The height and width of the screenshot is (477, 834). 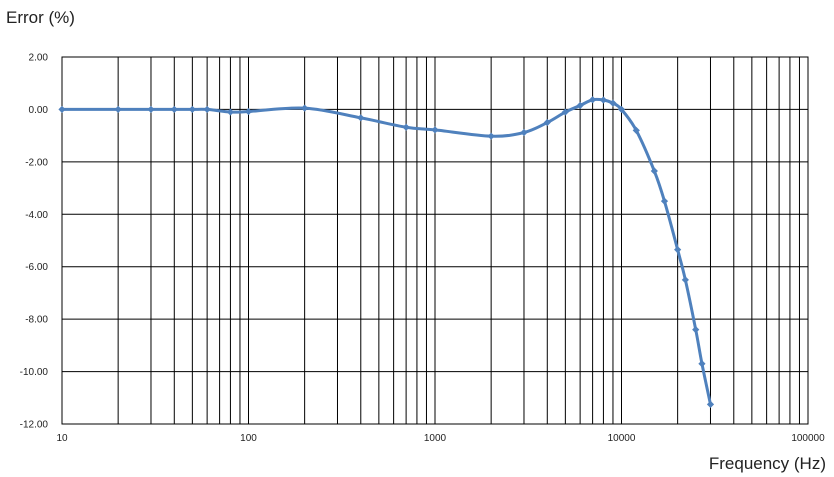 What do you see at coordinates (34, 425) in the screenshot?
I see `y-tick-label: -12.00` at bounding box center [34, 425].